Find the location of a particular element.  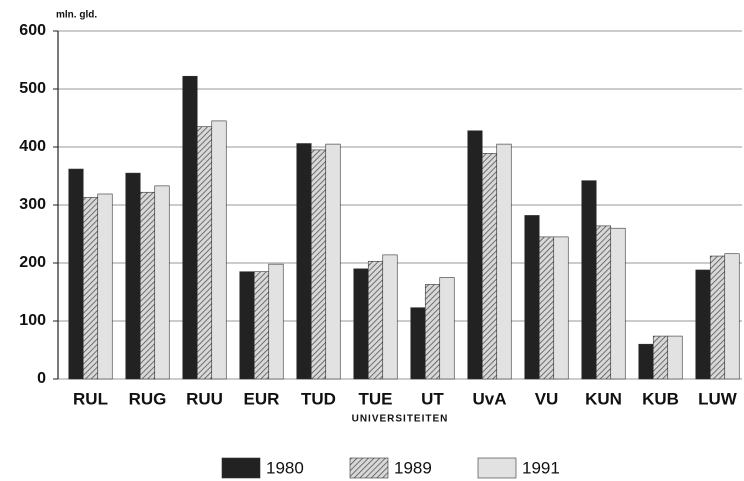

x-tick-label: TUD is located at coordinates (318, 398).